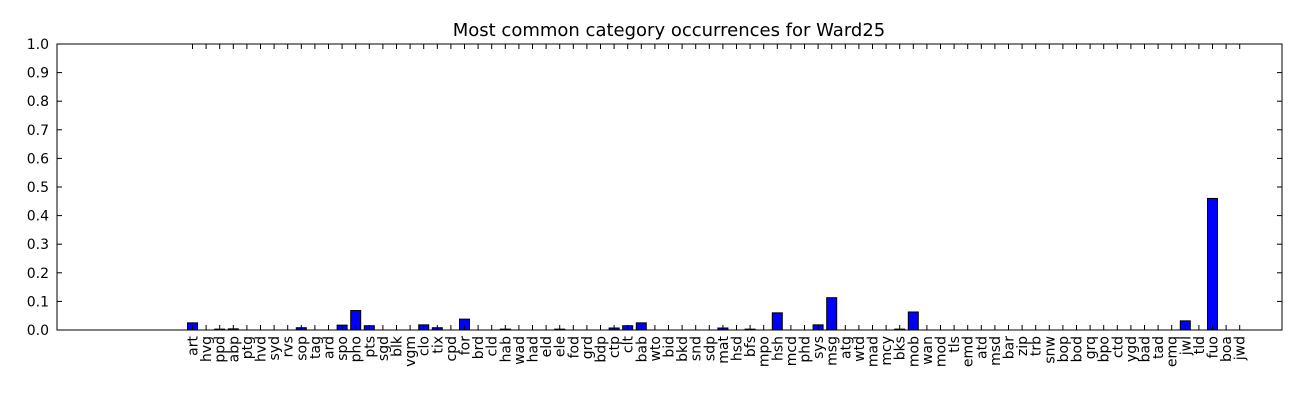 The height and width of the screenshot is (400, 1300). I want to click on x-tick-label-mcd: mcd, so click(792, 351).